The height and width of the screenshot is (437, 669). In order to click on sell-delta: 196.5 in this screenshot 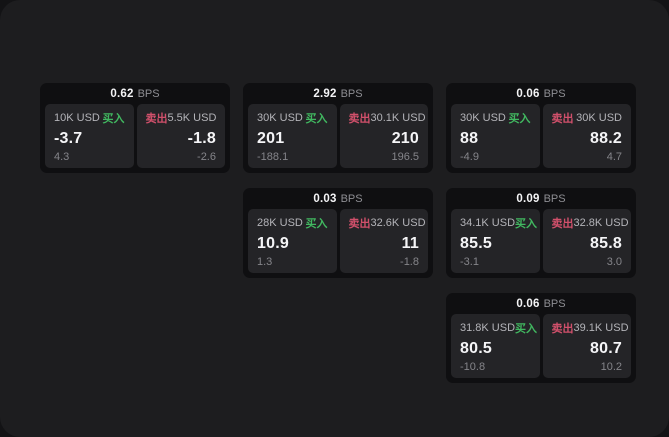, I will do `click(405, 157)`.